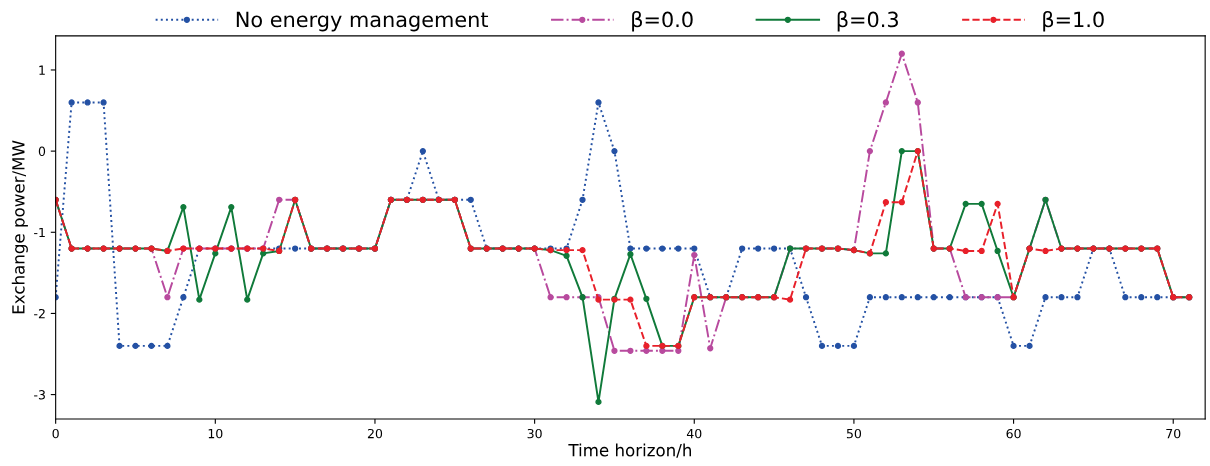 The width and height of the screenshot is (1210, 466). What do you see at coordinates (867, 21) in the screenshot?
I see `legend-label: β=0.3` at bounding box center [867, 21].